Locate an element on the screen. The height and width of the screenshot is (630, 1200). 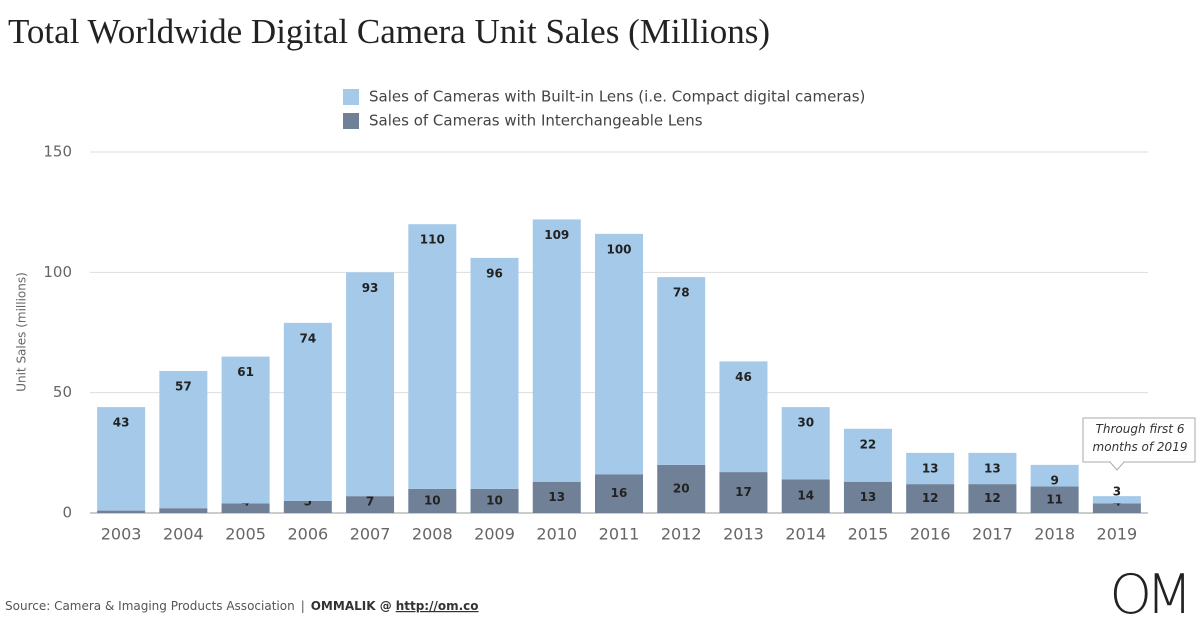
x-tick-label: 2015 is located at coordinates (868, 534).